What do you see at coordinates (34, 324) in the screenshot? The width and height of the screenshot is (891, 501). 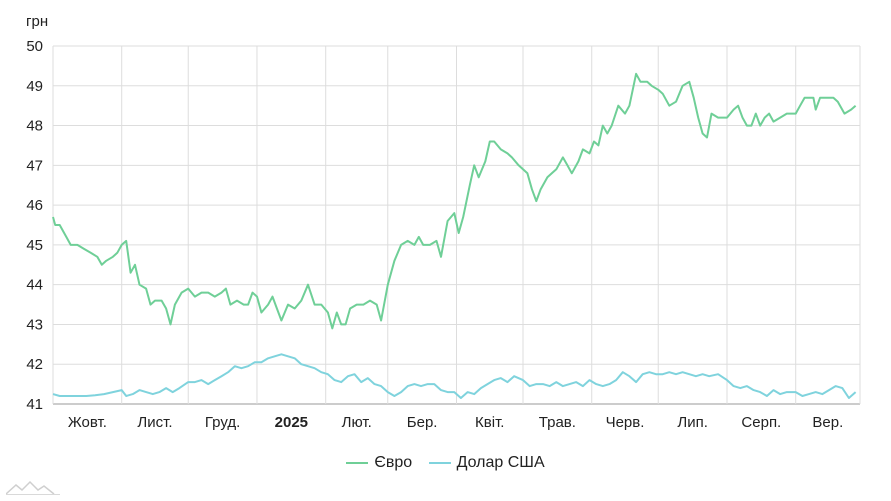 I see `y-tick-label: 43` at bounding box center [34, 324].